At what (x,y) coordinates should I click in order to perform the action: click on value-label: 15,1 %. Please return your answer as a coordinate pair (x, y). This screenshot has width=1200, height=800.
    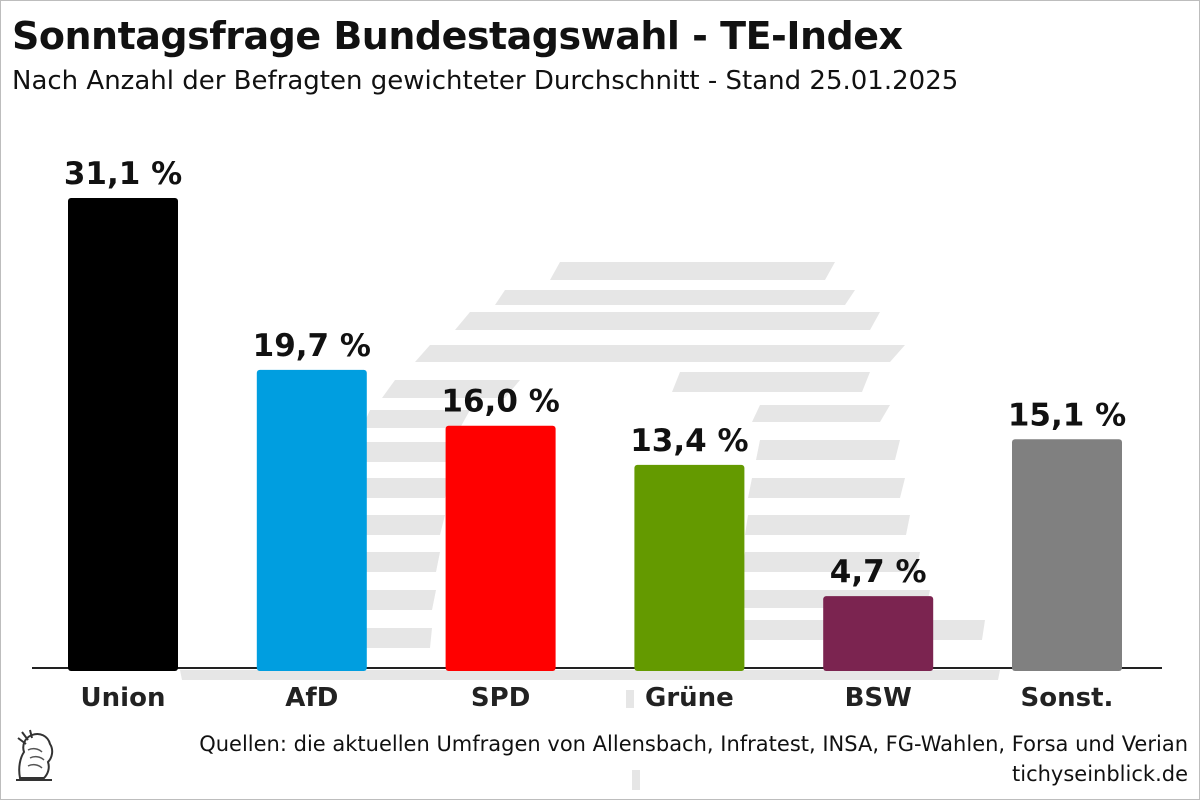
    Looking at the image, I should click on (1067, 415).